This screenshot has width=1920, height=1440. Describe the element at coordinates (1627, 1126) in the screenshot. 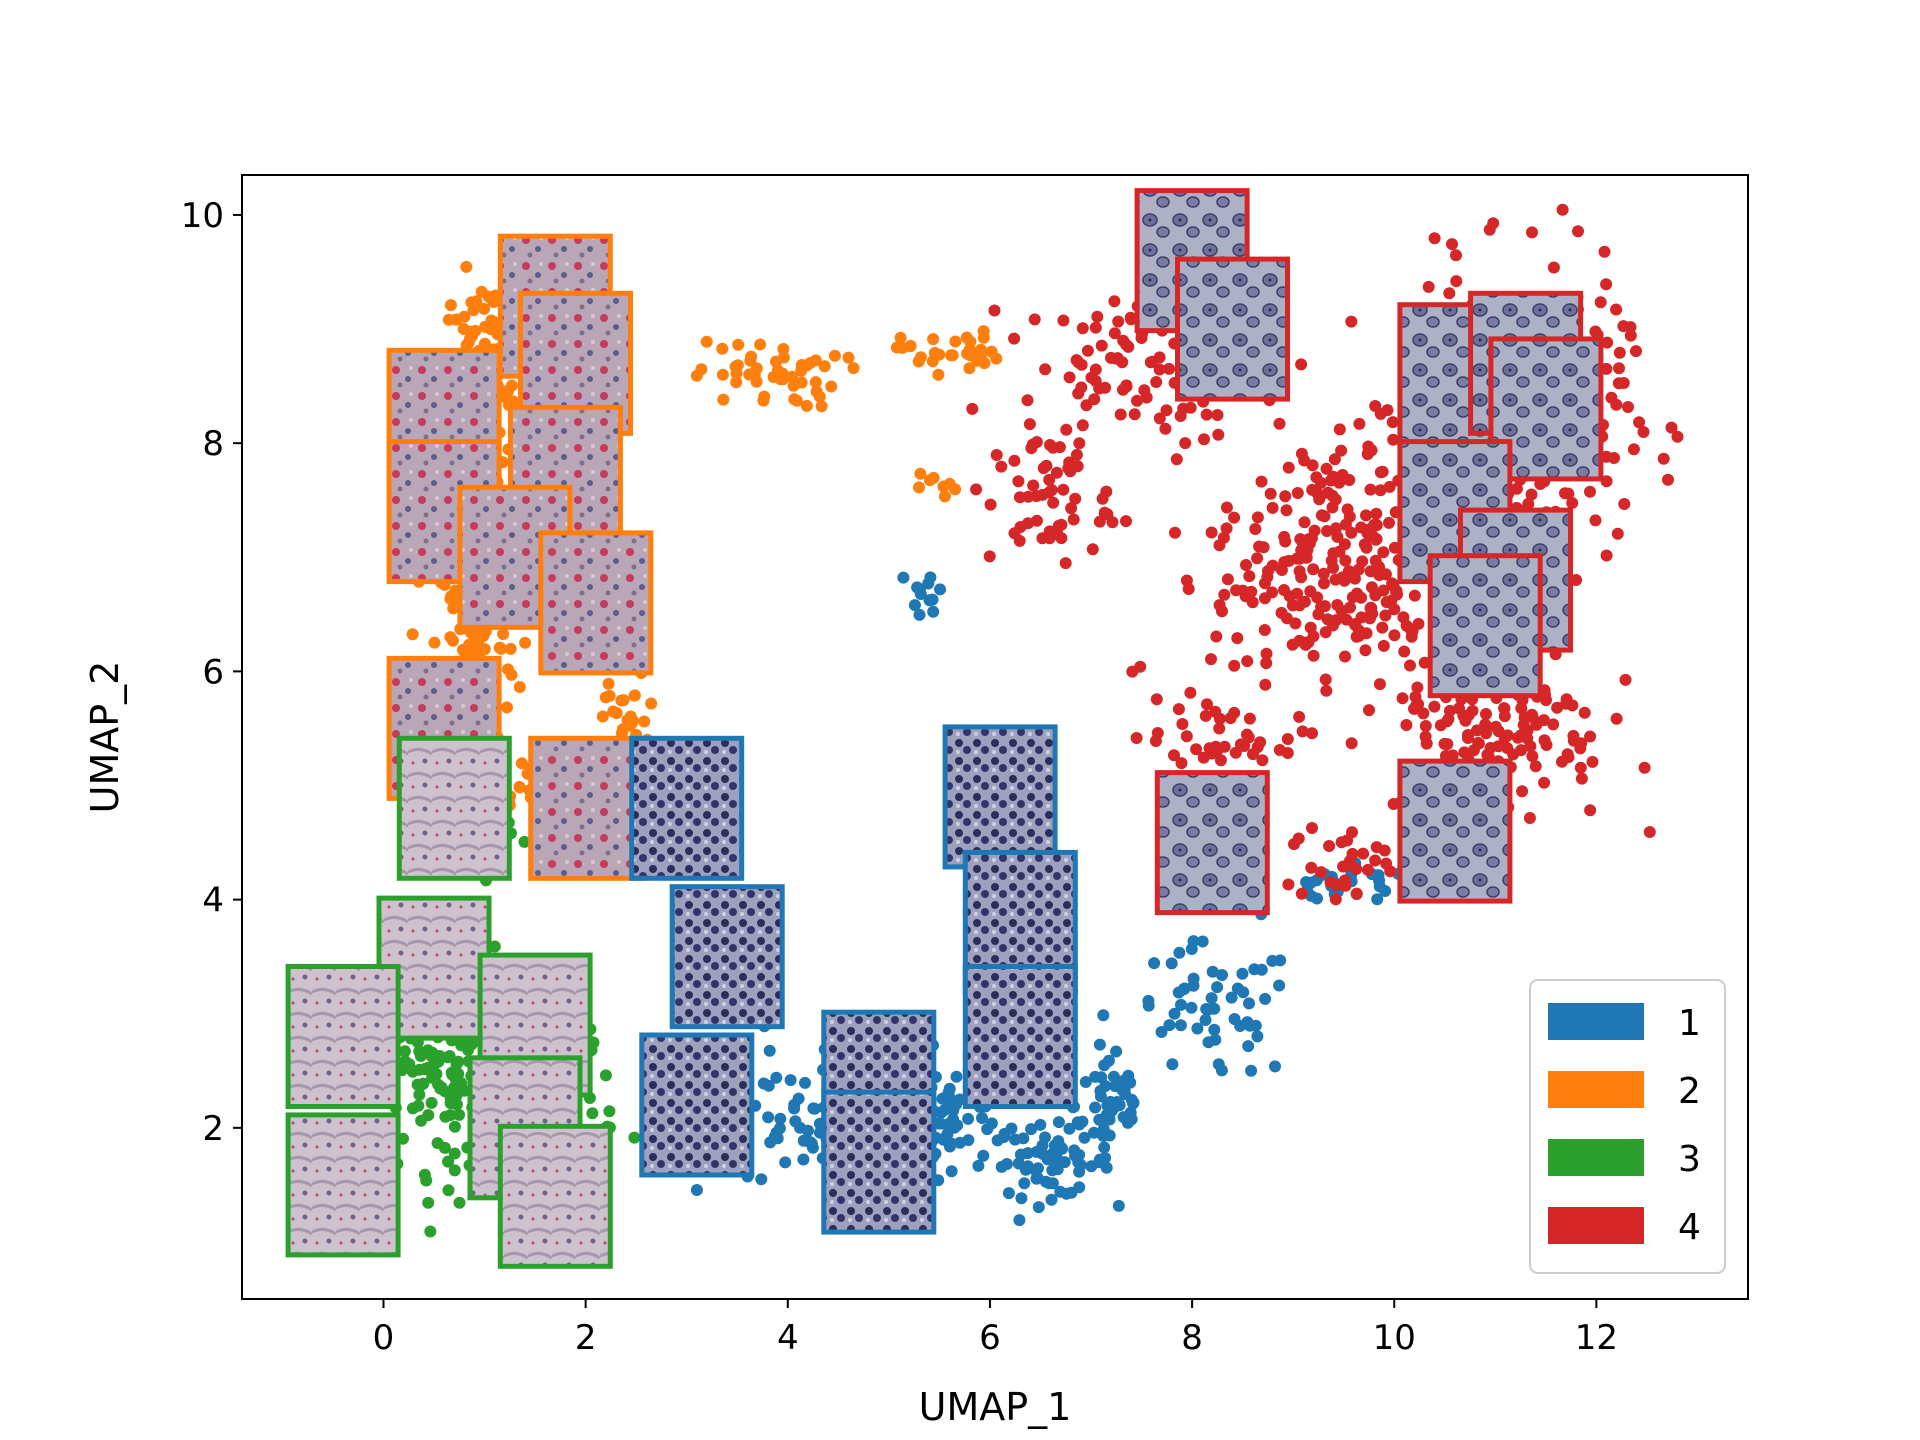

I see `legend-frame` at that location.